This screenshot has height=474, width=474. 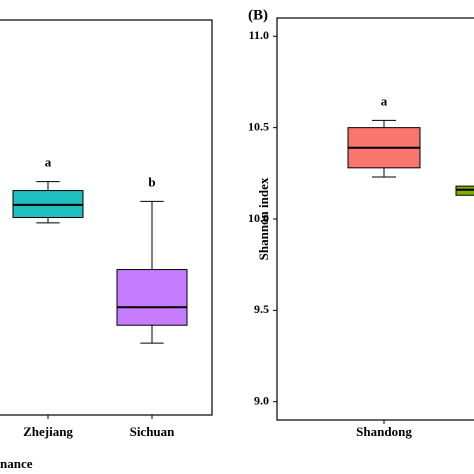 I want to click on y-tick-label: 11.0, so click(x=259, y=35).